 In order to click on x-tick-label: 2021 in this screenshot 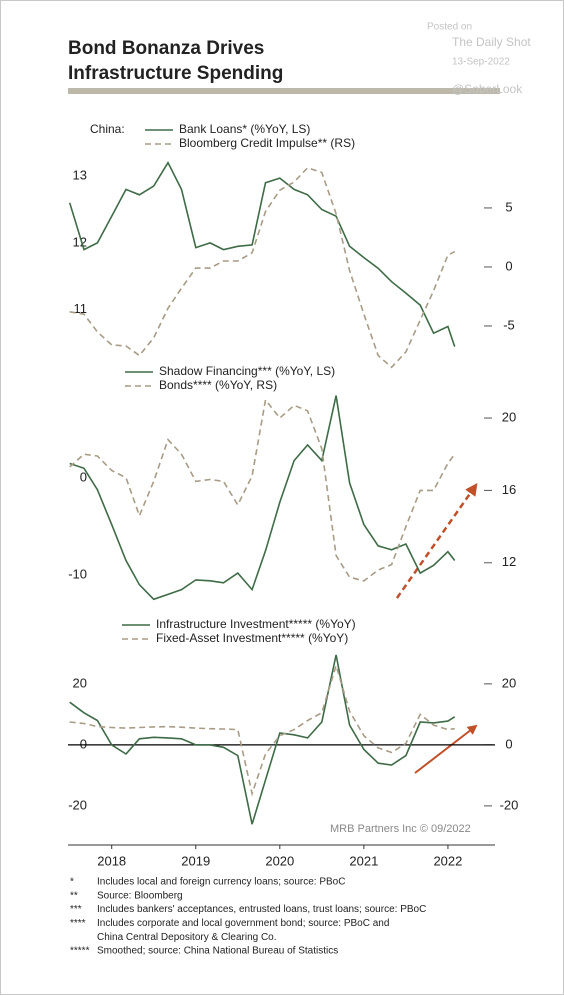, I will do `click(363, 860)`.